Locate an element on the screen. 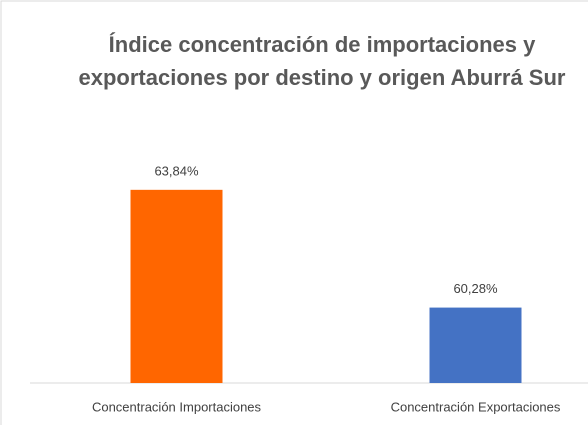  x-tick-label: Concentración Importaciones is located at coordinates (177, 406).